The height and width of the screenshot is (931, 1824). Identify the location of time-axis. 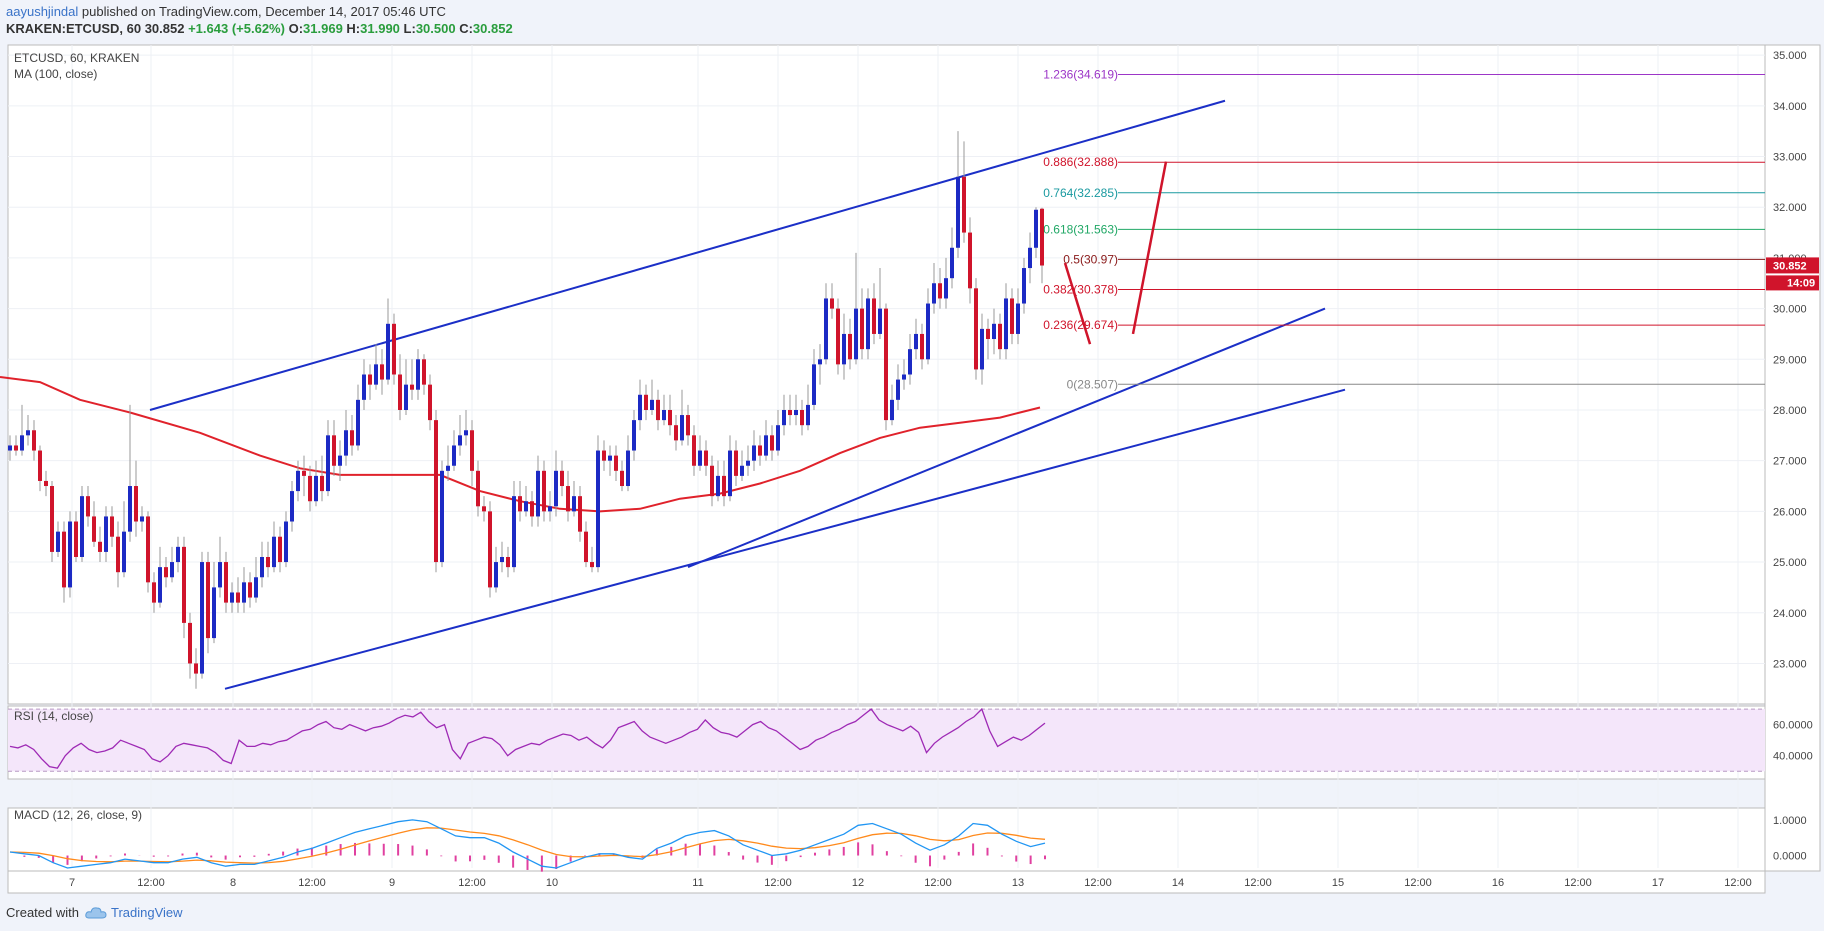
(886, 882).